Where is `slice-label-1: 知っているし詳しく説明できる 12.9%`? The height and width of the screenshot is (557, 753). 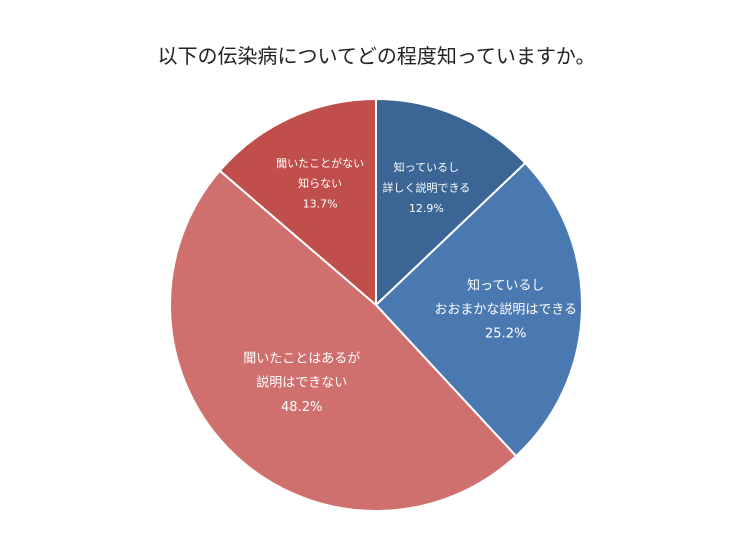 slice-label-1: 知っているし詳しく説明できる 12.9% is located at coordinates (427, 187).